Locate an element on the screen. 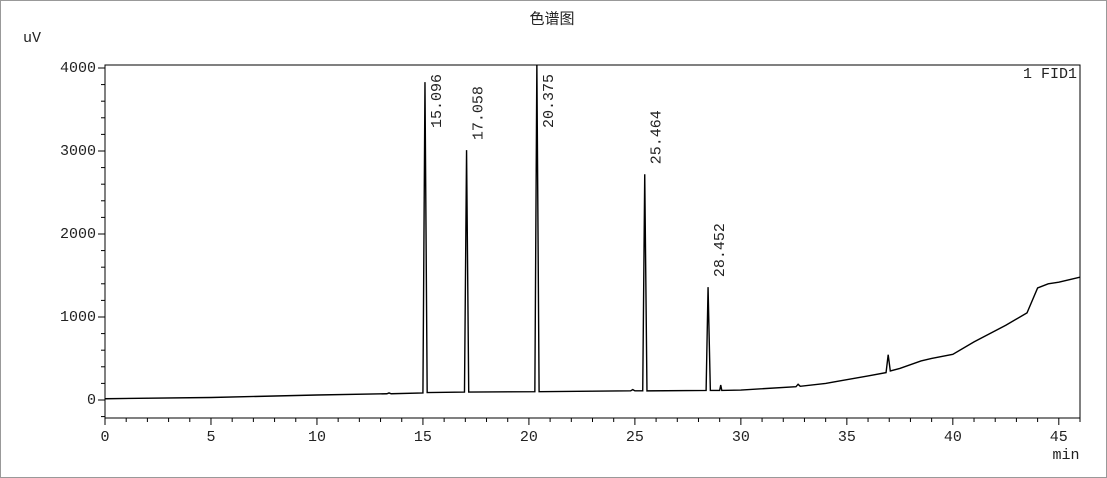  x-tick-label: 15 is located at coordinates (423, 437).